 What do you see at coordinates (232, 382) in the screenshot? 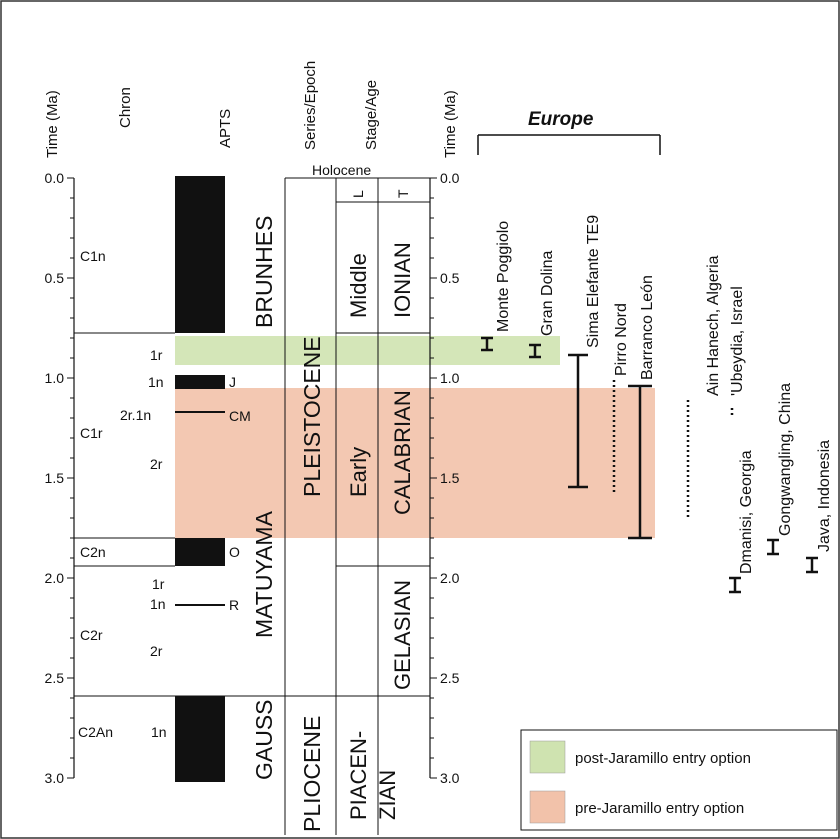
I see `event-j: J` at bounding box center [232, 382].